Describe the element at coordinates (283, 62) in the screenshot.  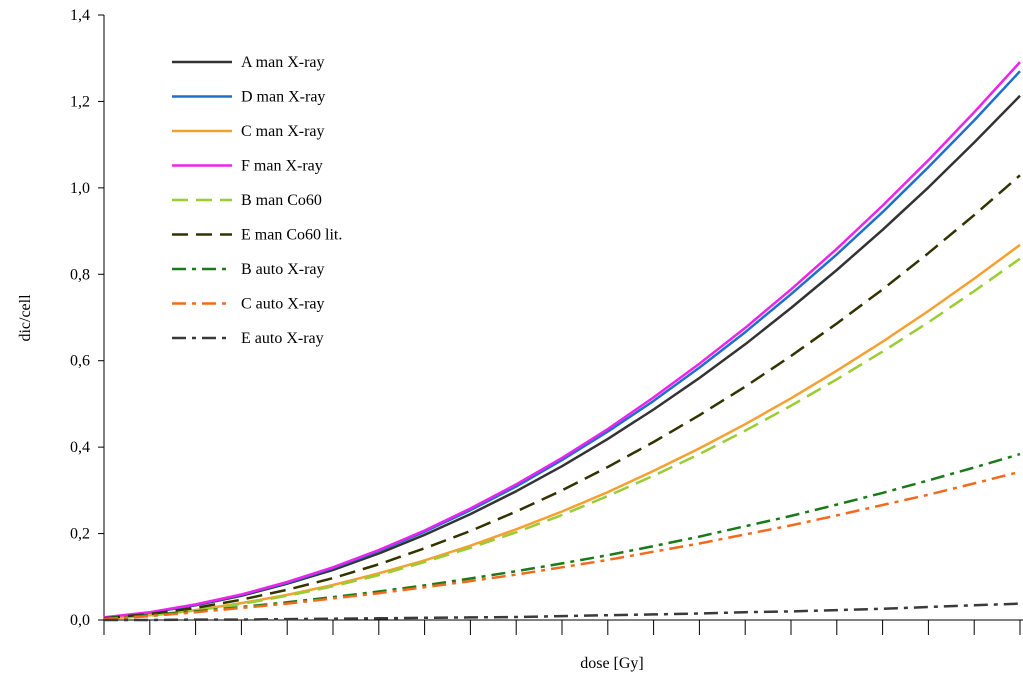
I see `legend-label-1: A man X-ray` at that location.